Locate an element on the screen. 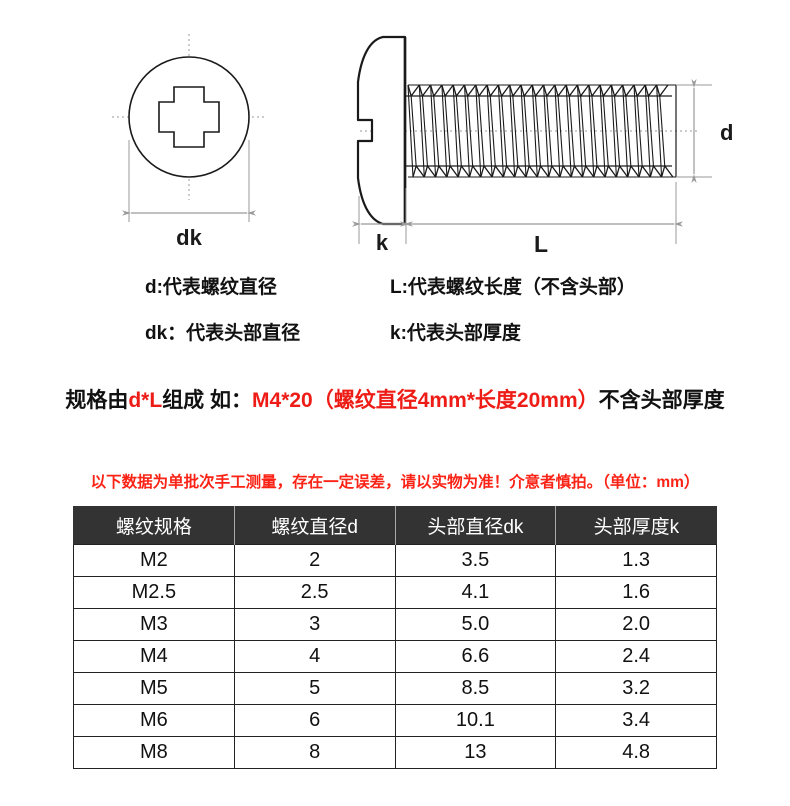 Image resolution: width=790 pixels, height=806 pixels. legend-dk-label: dk：代表头部直径 is located at coordinates (223, 333).